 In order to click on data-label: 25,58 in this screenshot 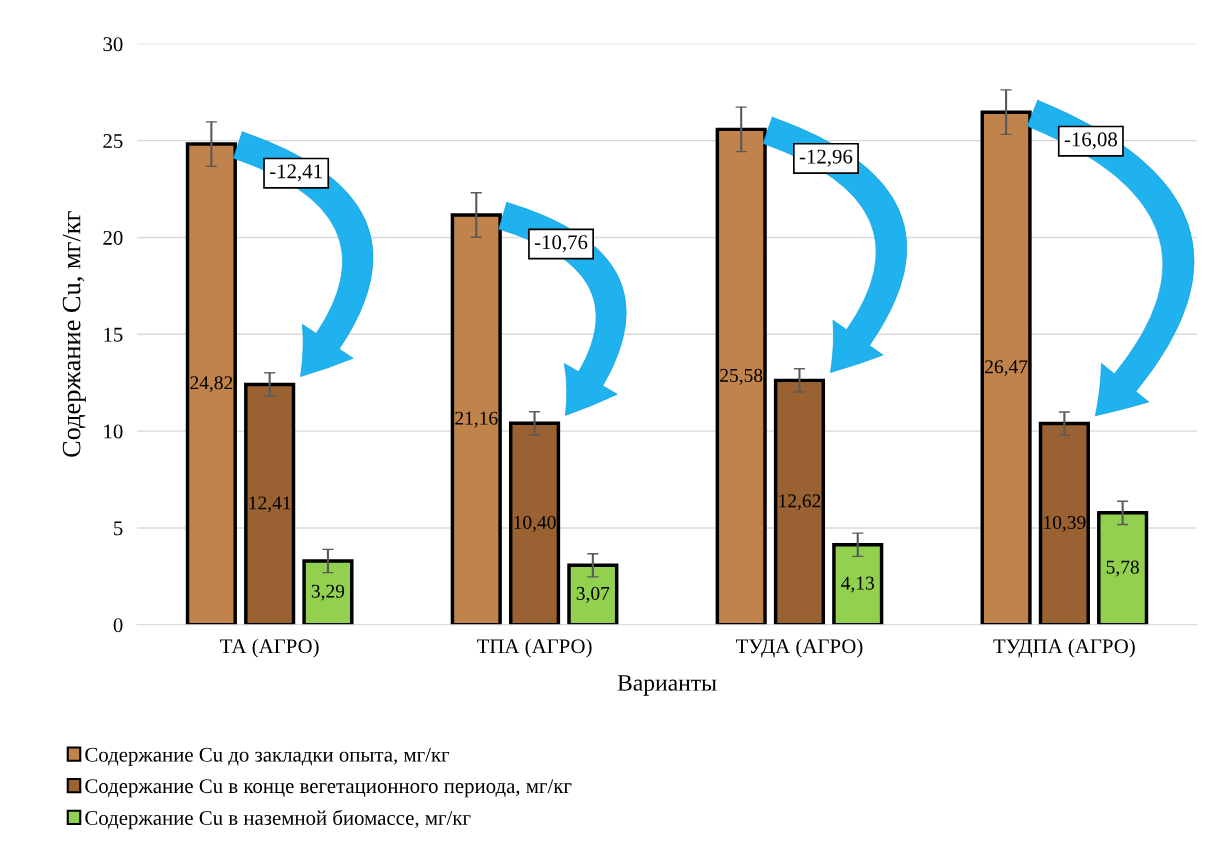, I will do `click(741, 376)`.